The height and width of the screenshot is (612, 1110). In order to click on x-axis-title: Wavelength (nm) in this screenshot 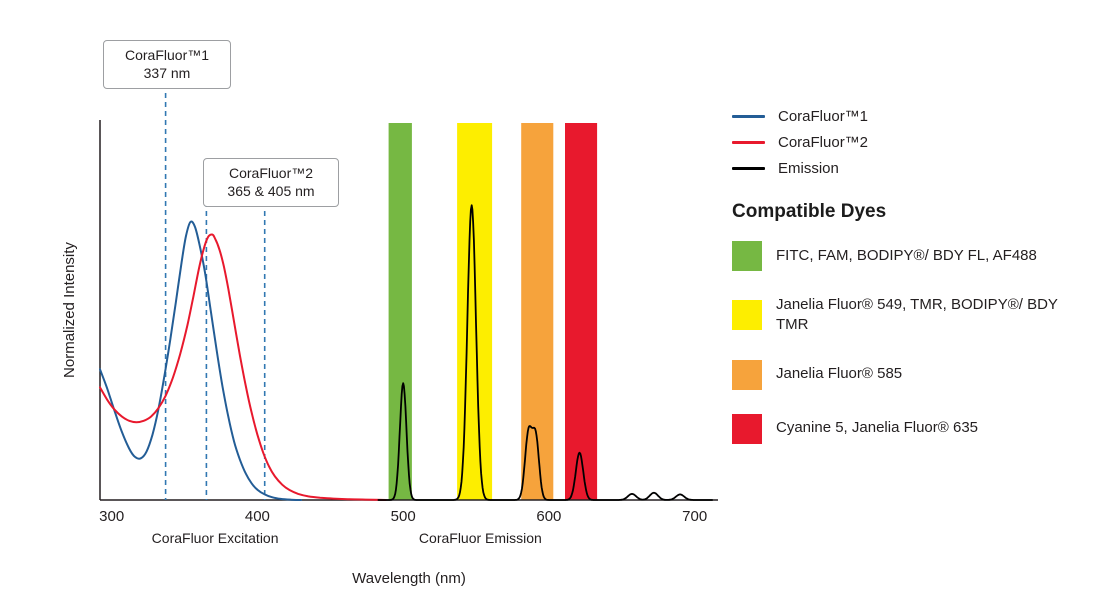, I will do `click(409, 578)`.